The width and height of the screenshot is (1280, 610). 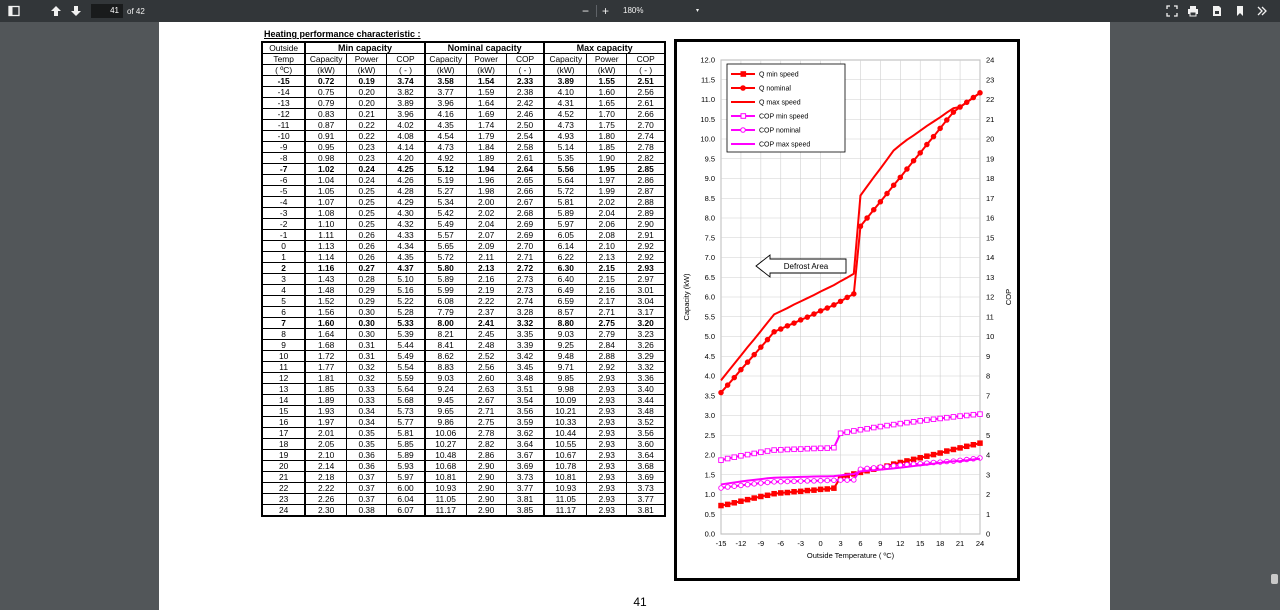 What do you see at coordinates (707, 139) in the screenshot?
I see `y-left-tick-label: 10.0` at bounding box center [707, 139].